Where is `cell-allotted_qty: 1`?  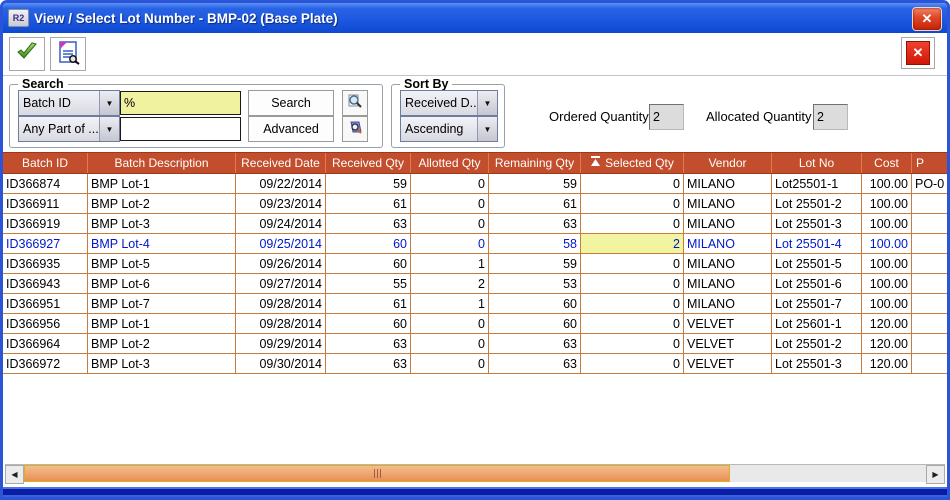
cell-allotted_qty: 1 is located at coordinates (450, 263).